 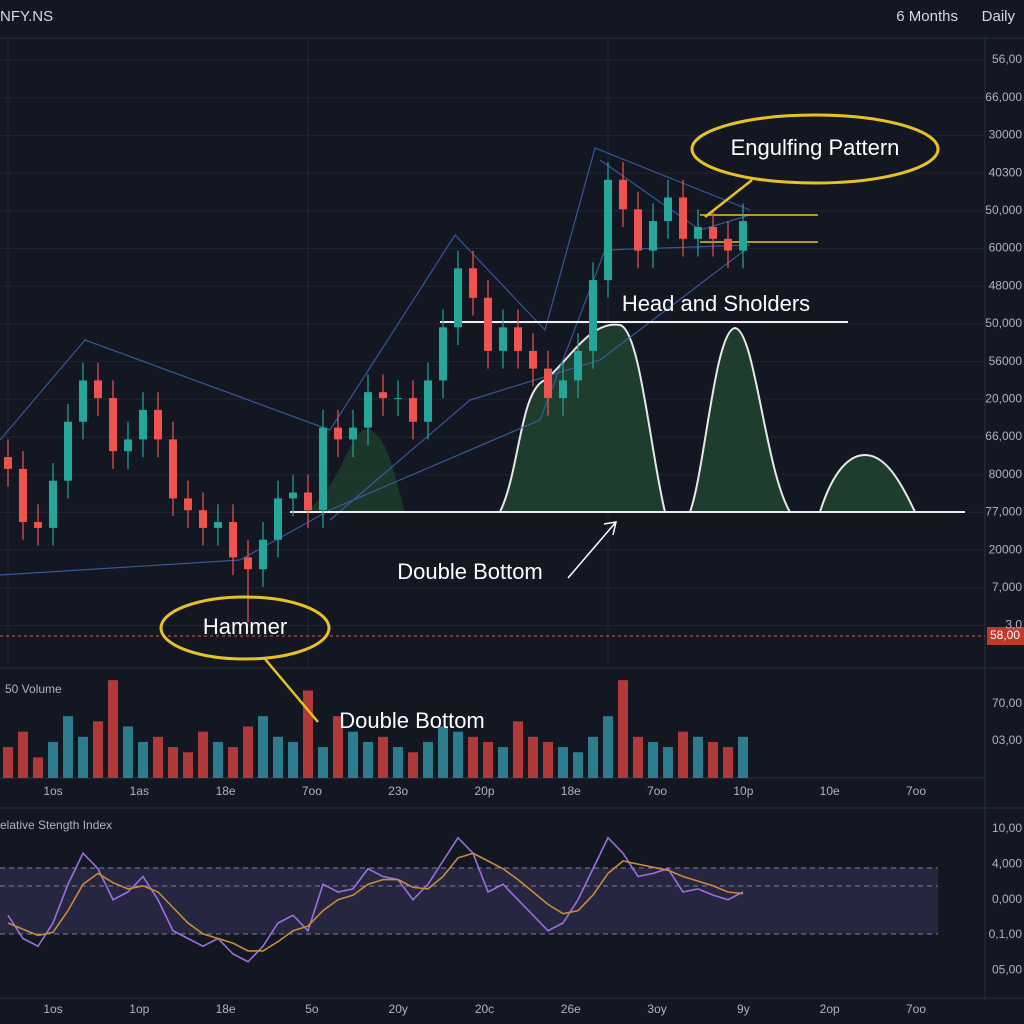 What do you see at coordinates (1007, 899) in the screenshot?
I see `y-axis-label: 0,000` at bounding box center [1007, 899].